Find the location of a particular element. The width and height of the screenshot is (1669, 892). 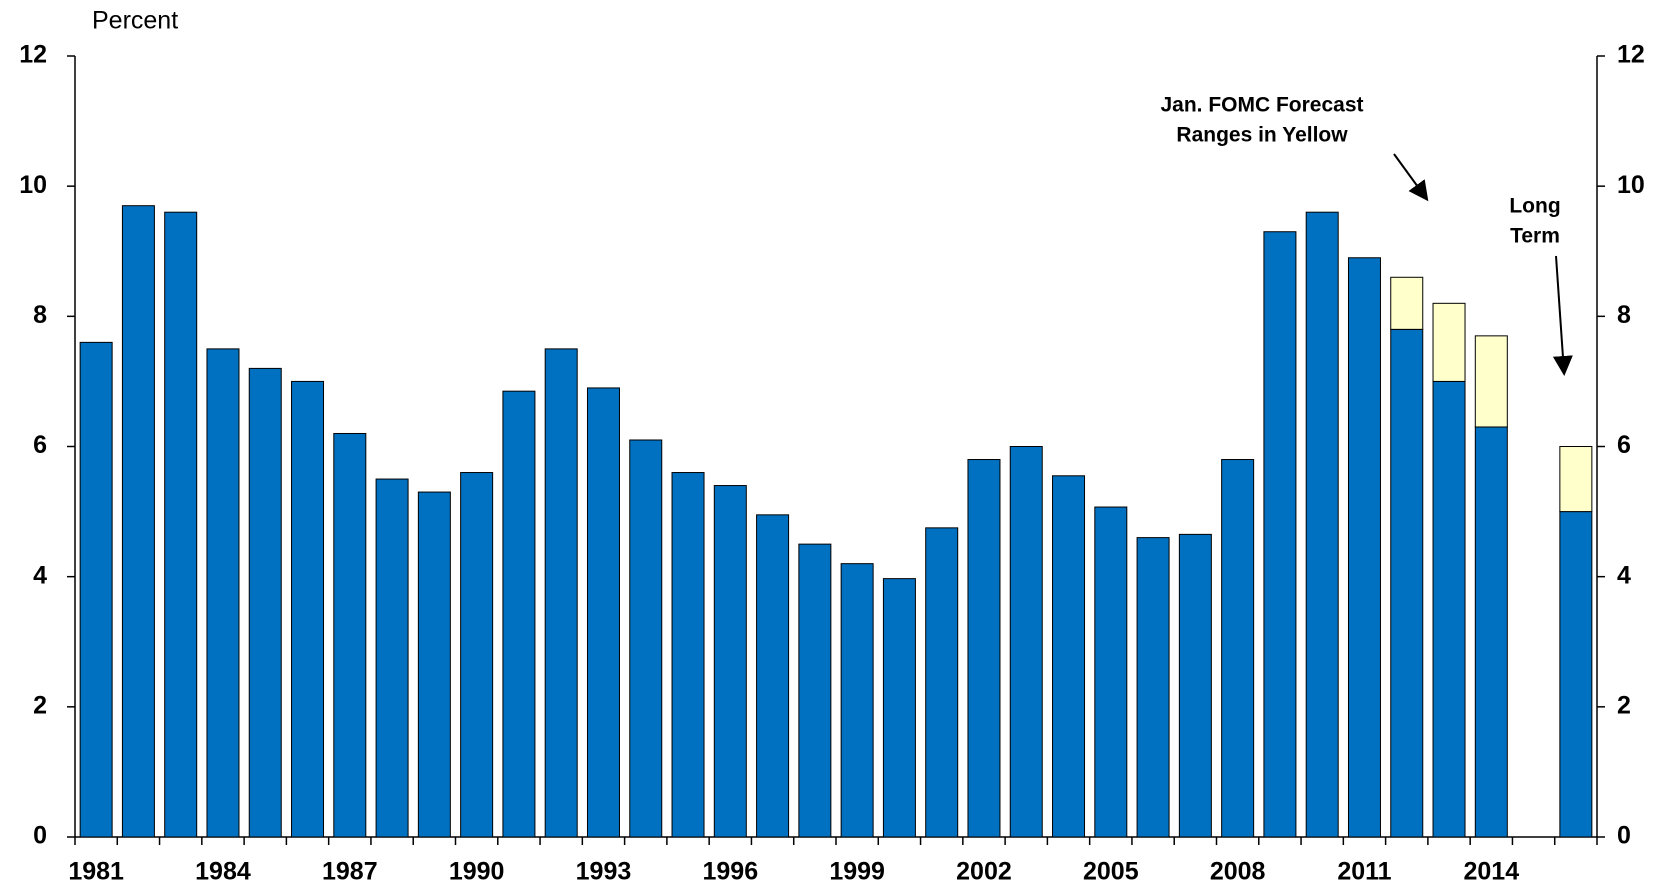

y2-tick-label: 0 is located at coordinates (1624, 836).